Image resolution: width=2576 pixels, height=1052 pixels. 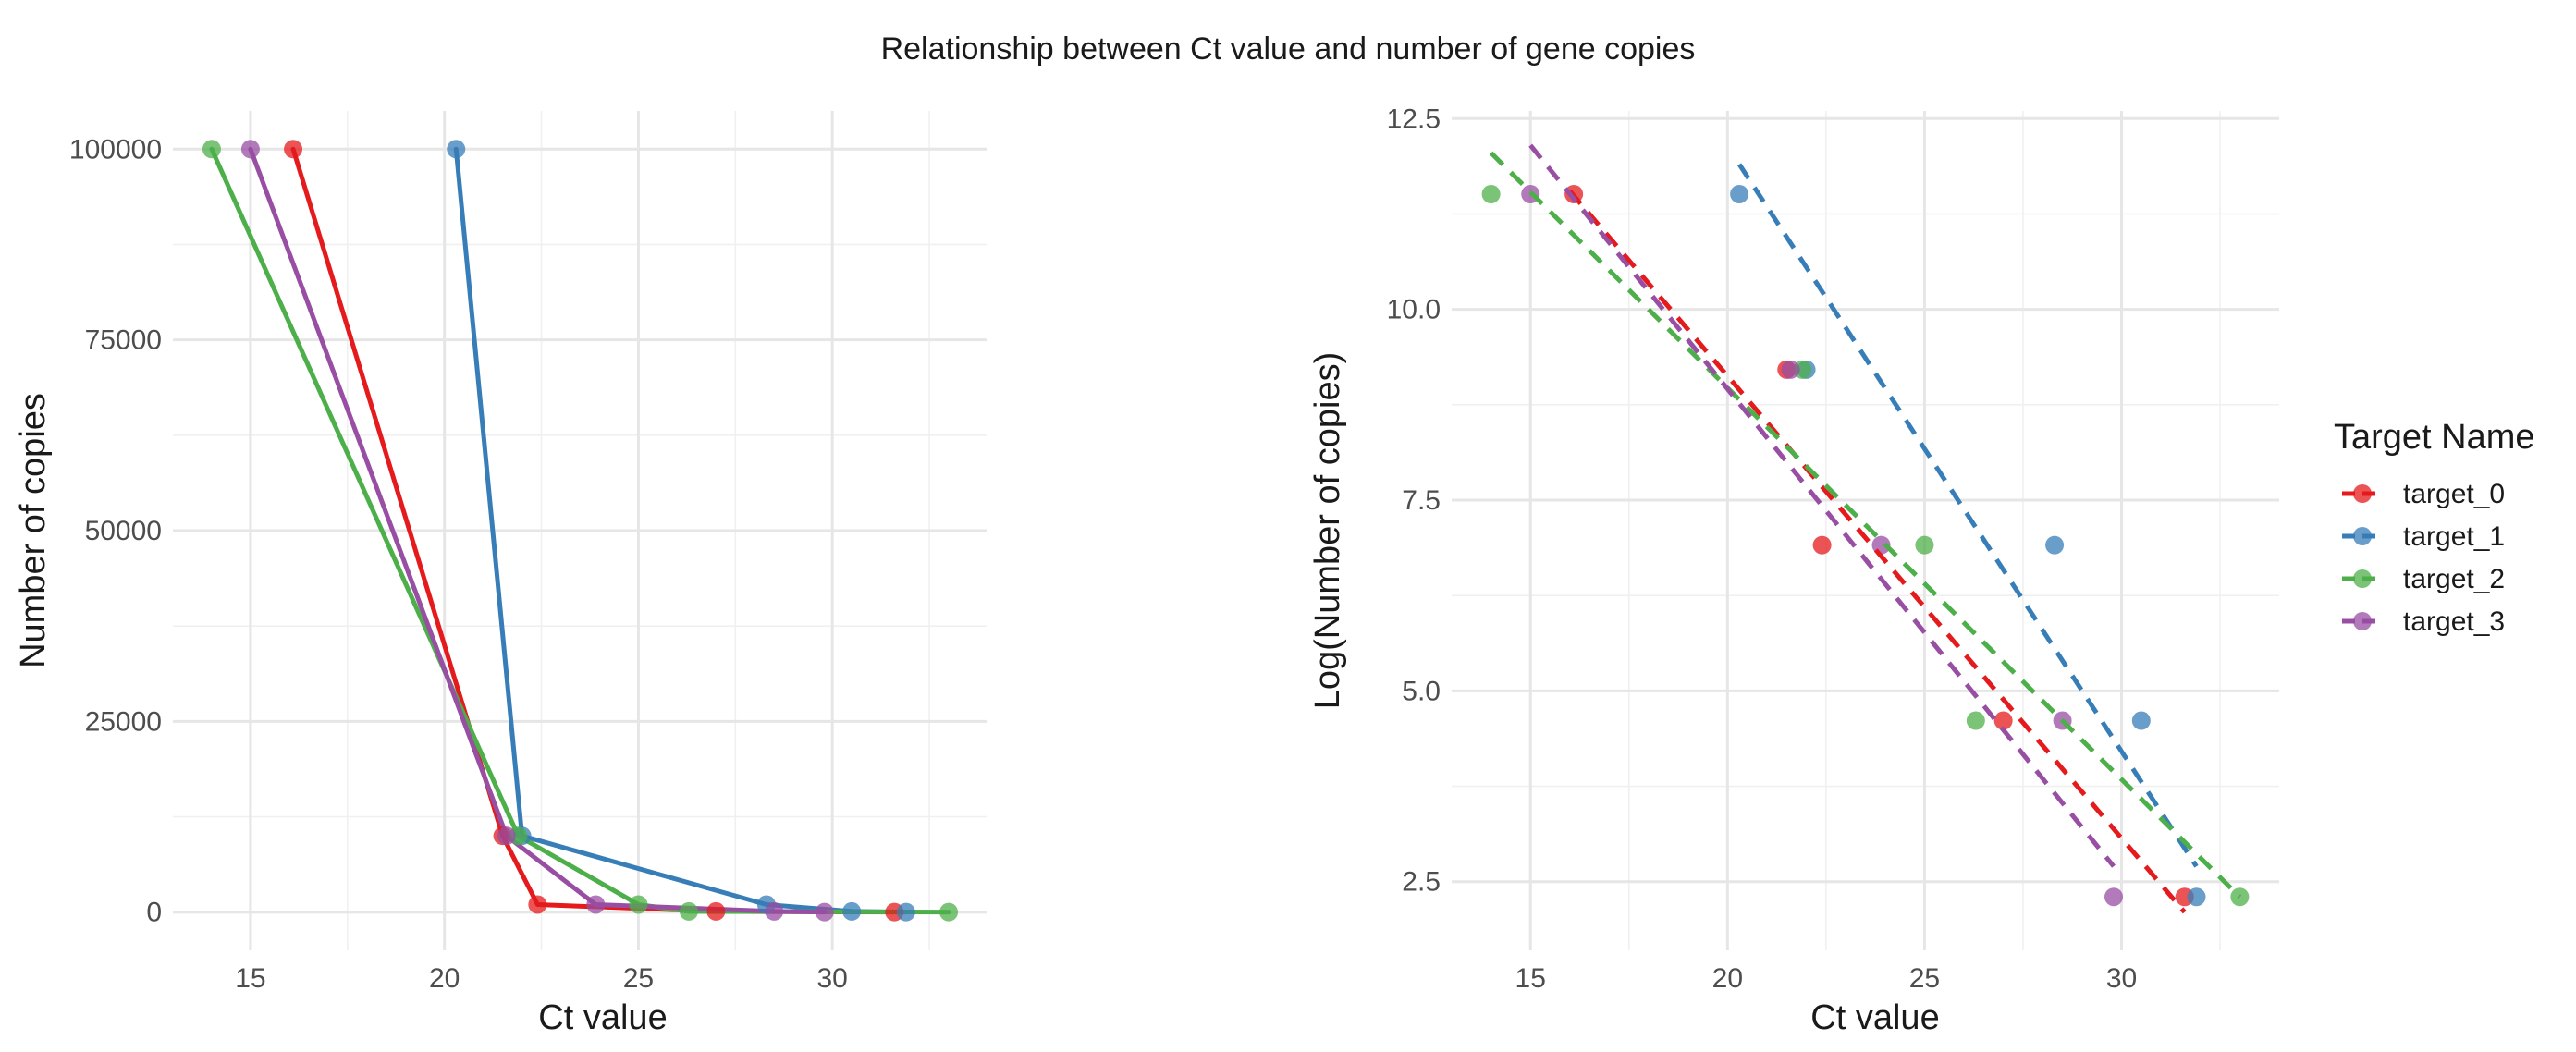 I want to click on left-y-tick-label: 0, so click(x=154, y=913).